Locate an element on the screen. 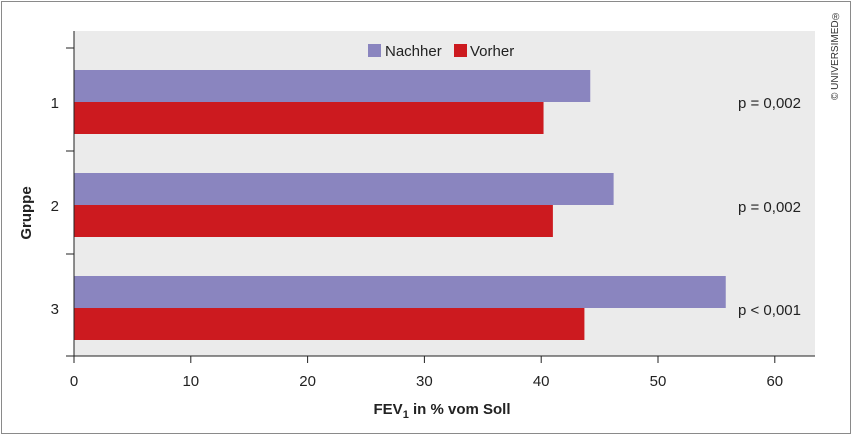 Image resolution: width=854 pixels, height=438 pixels. y-tick-label-2: 2 is located at coordinates (55, 206).